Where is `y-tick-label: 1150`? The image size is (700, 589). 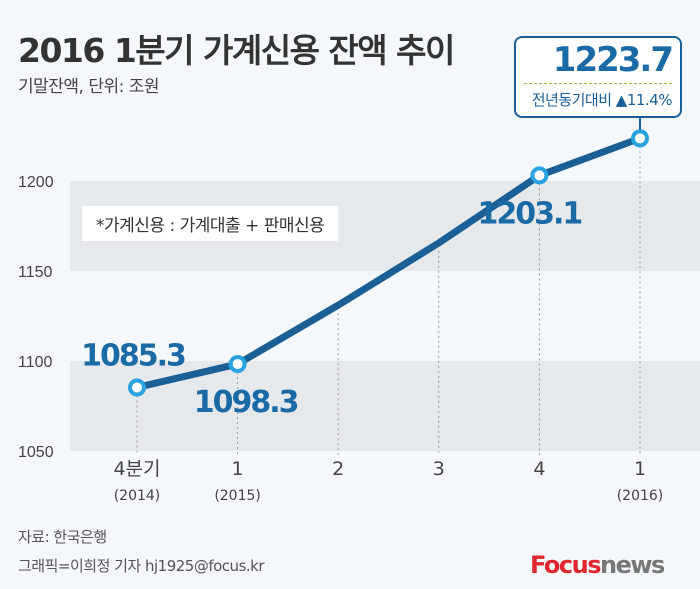 y-tick-label: 1150 is located at coordinates (35, 272).